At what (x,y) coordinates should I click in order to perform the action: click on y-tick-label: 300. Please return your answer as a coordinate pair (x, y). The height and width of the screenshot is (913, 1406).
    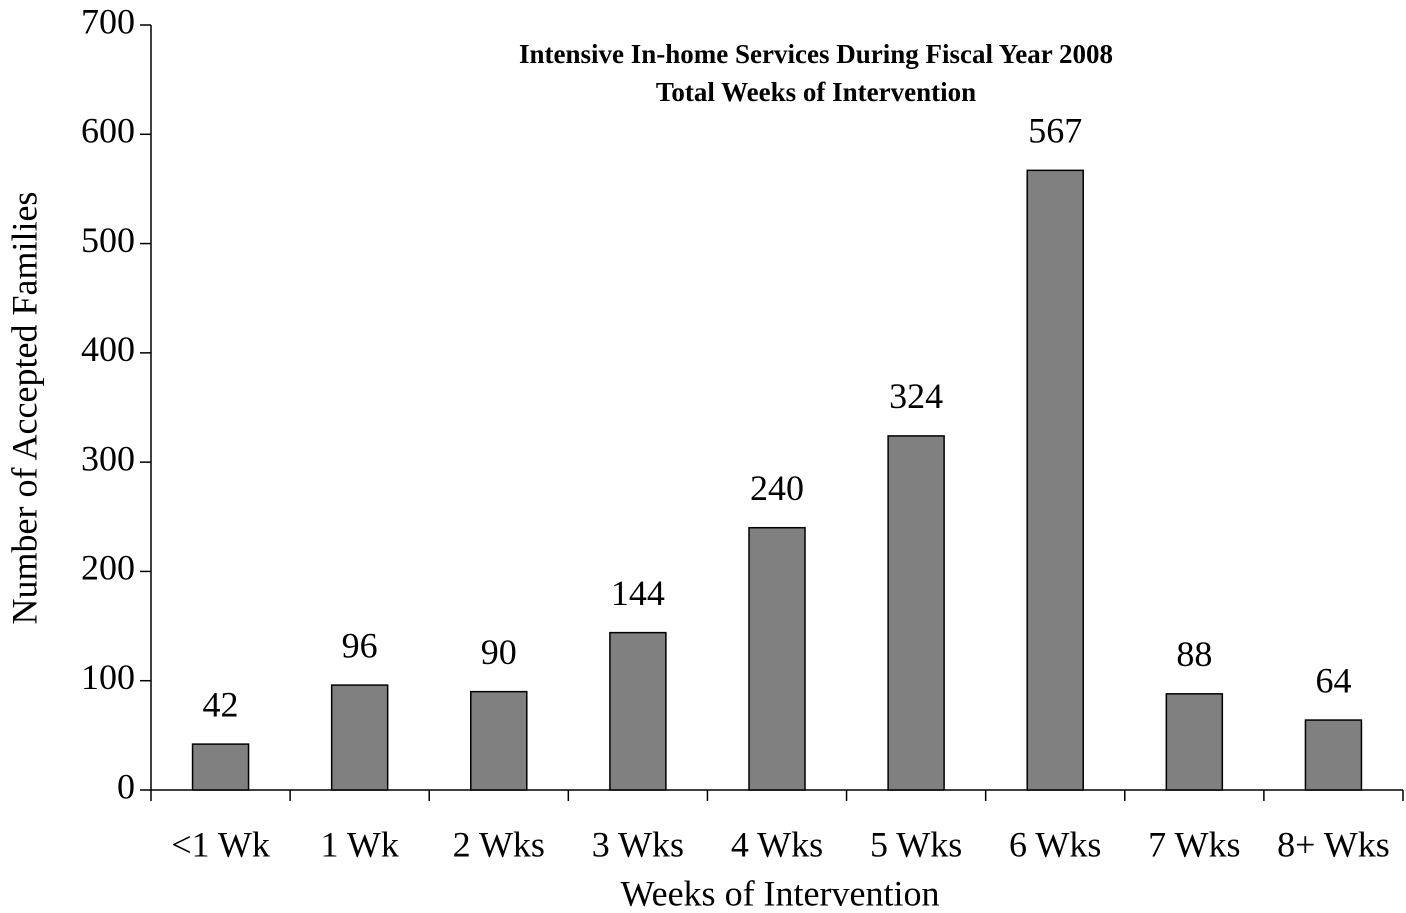
    Looking at the image, I should click on (108, 458).